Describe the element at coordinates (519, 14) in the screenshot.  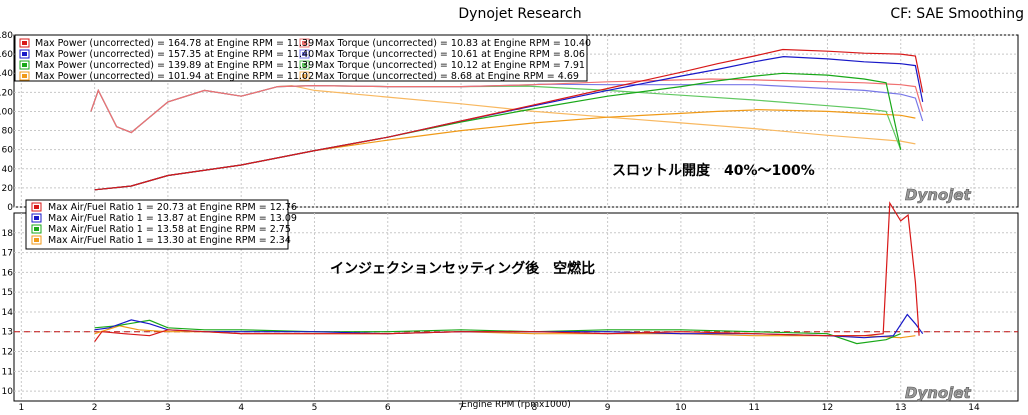
I see `header-title: Dynojet Research` at that location.